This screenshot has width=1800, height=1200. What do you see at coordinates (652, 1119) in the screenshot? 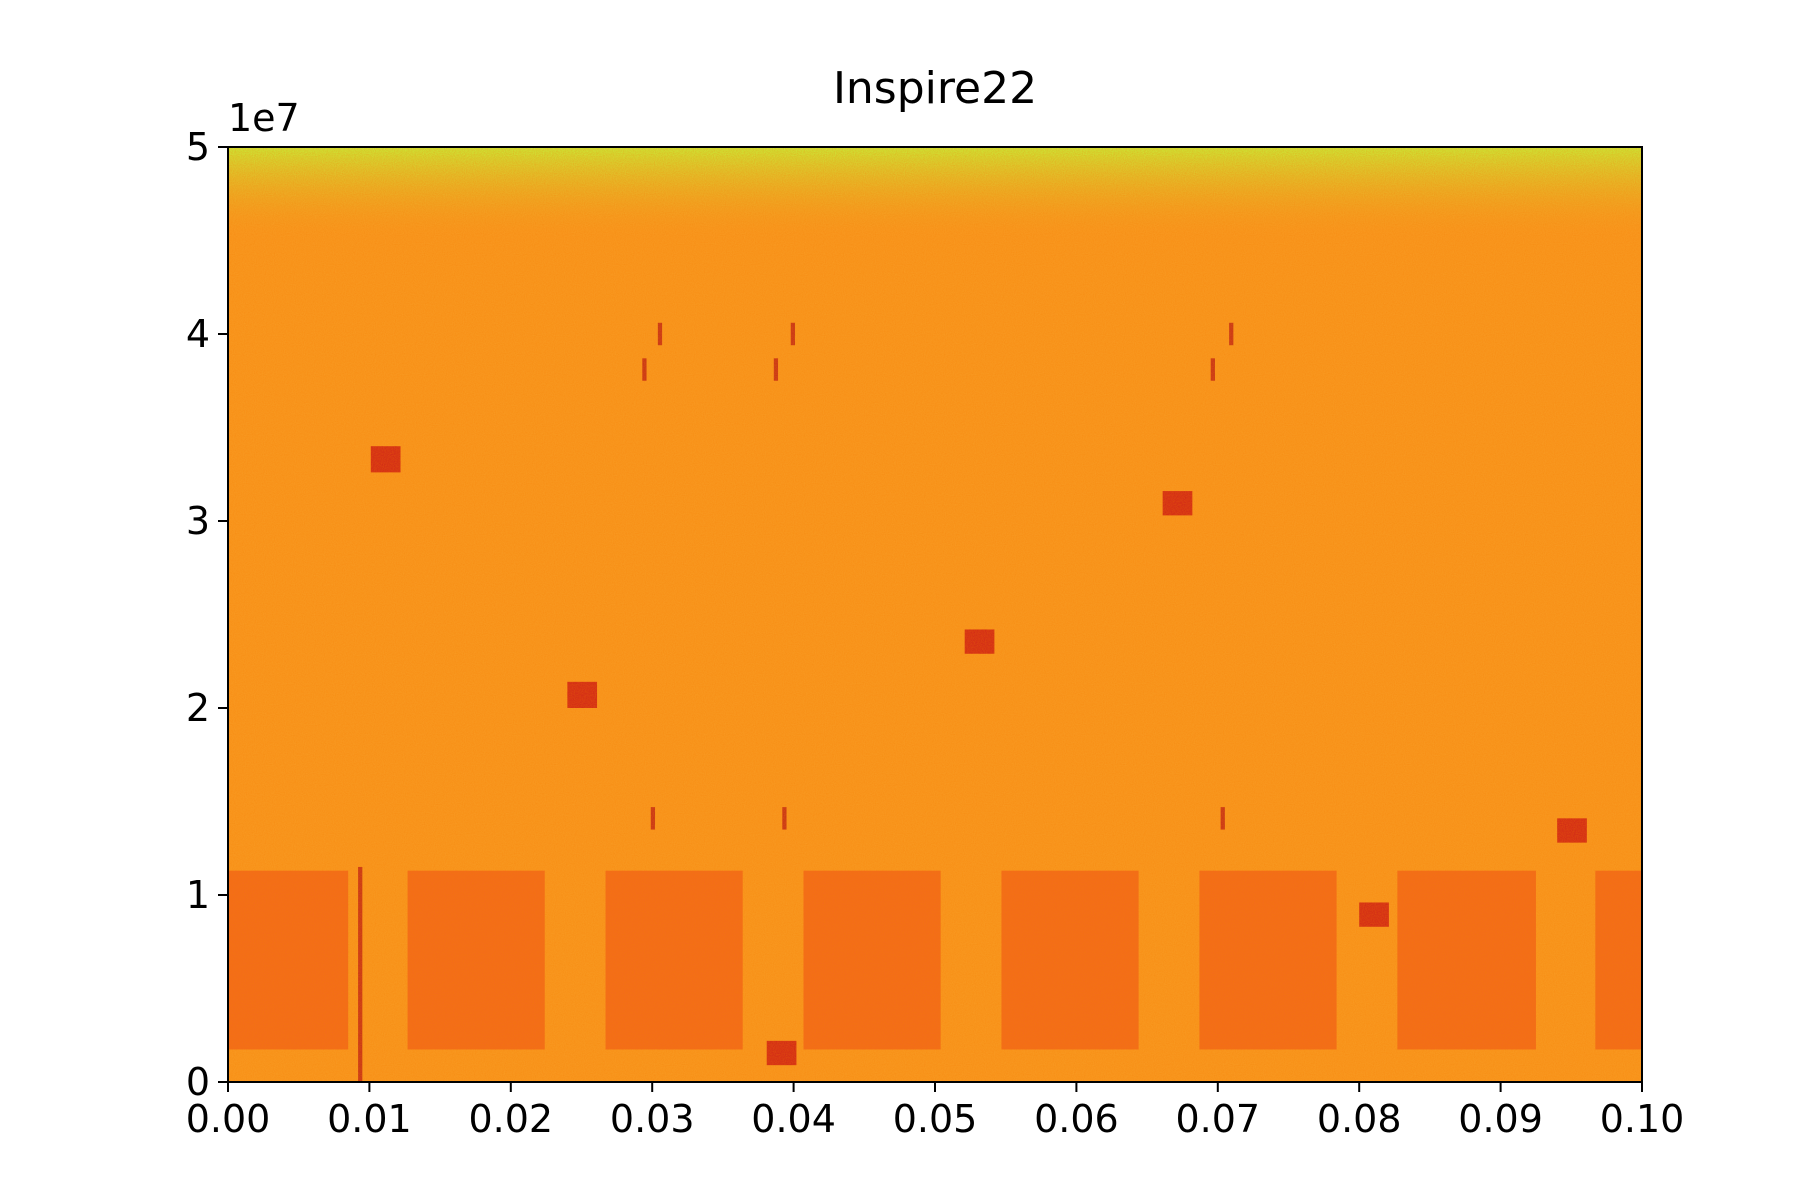
I see `x-tick-label: 0.03` at bounding box center [652, 1119].